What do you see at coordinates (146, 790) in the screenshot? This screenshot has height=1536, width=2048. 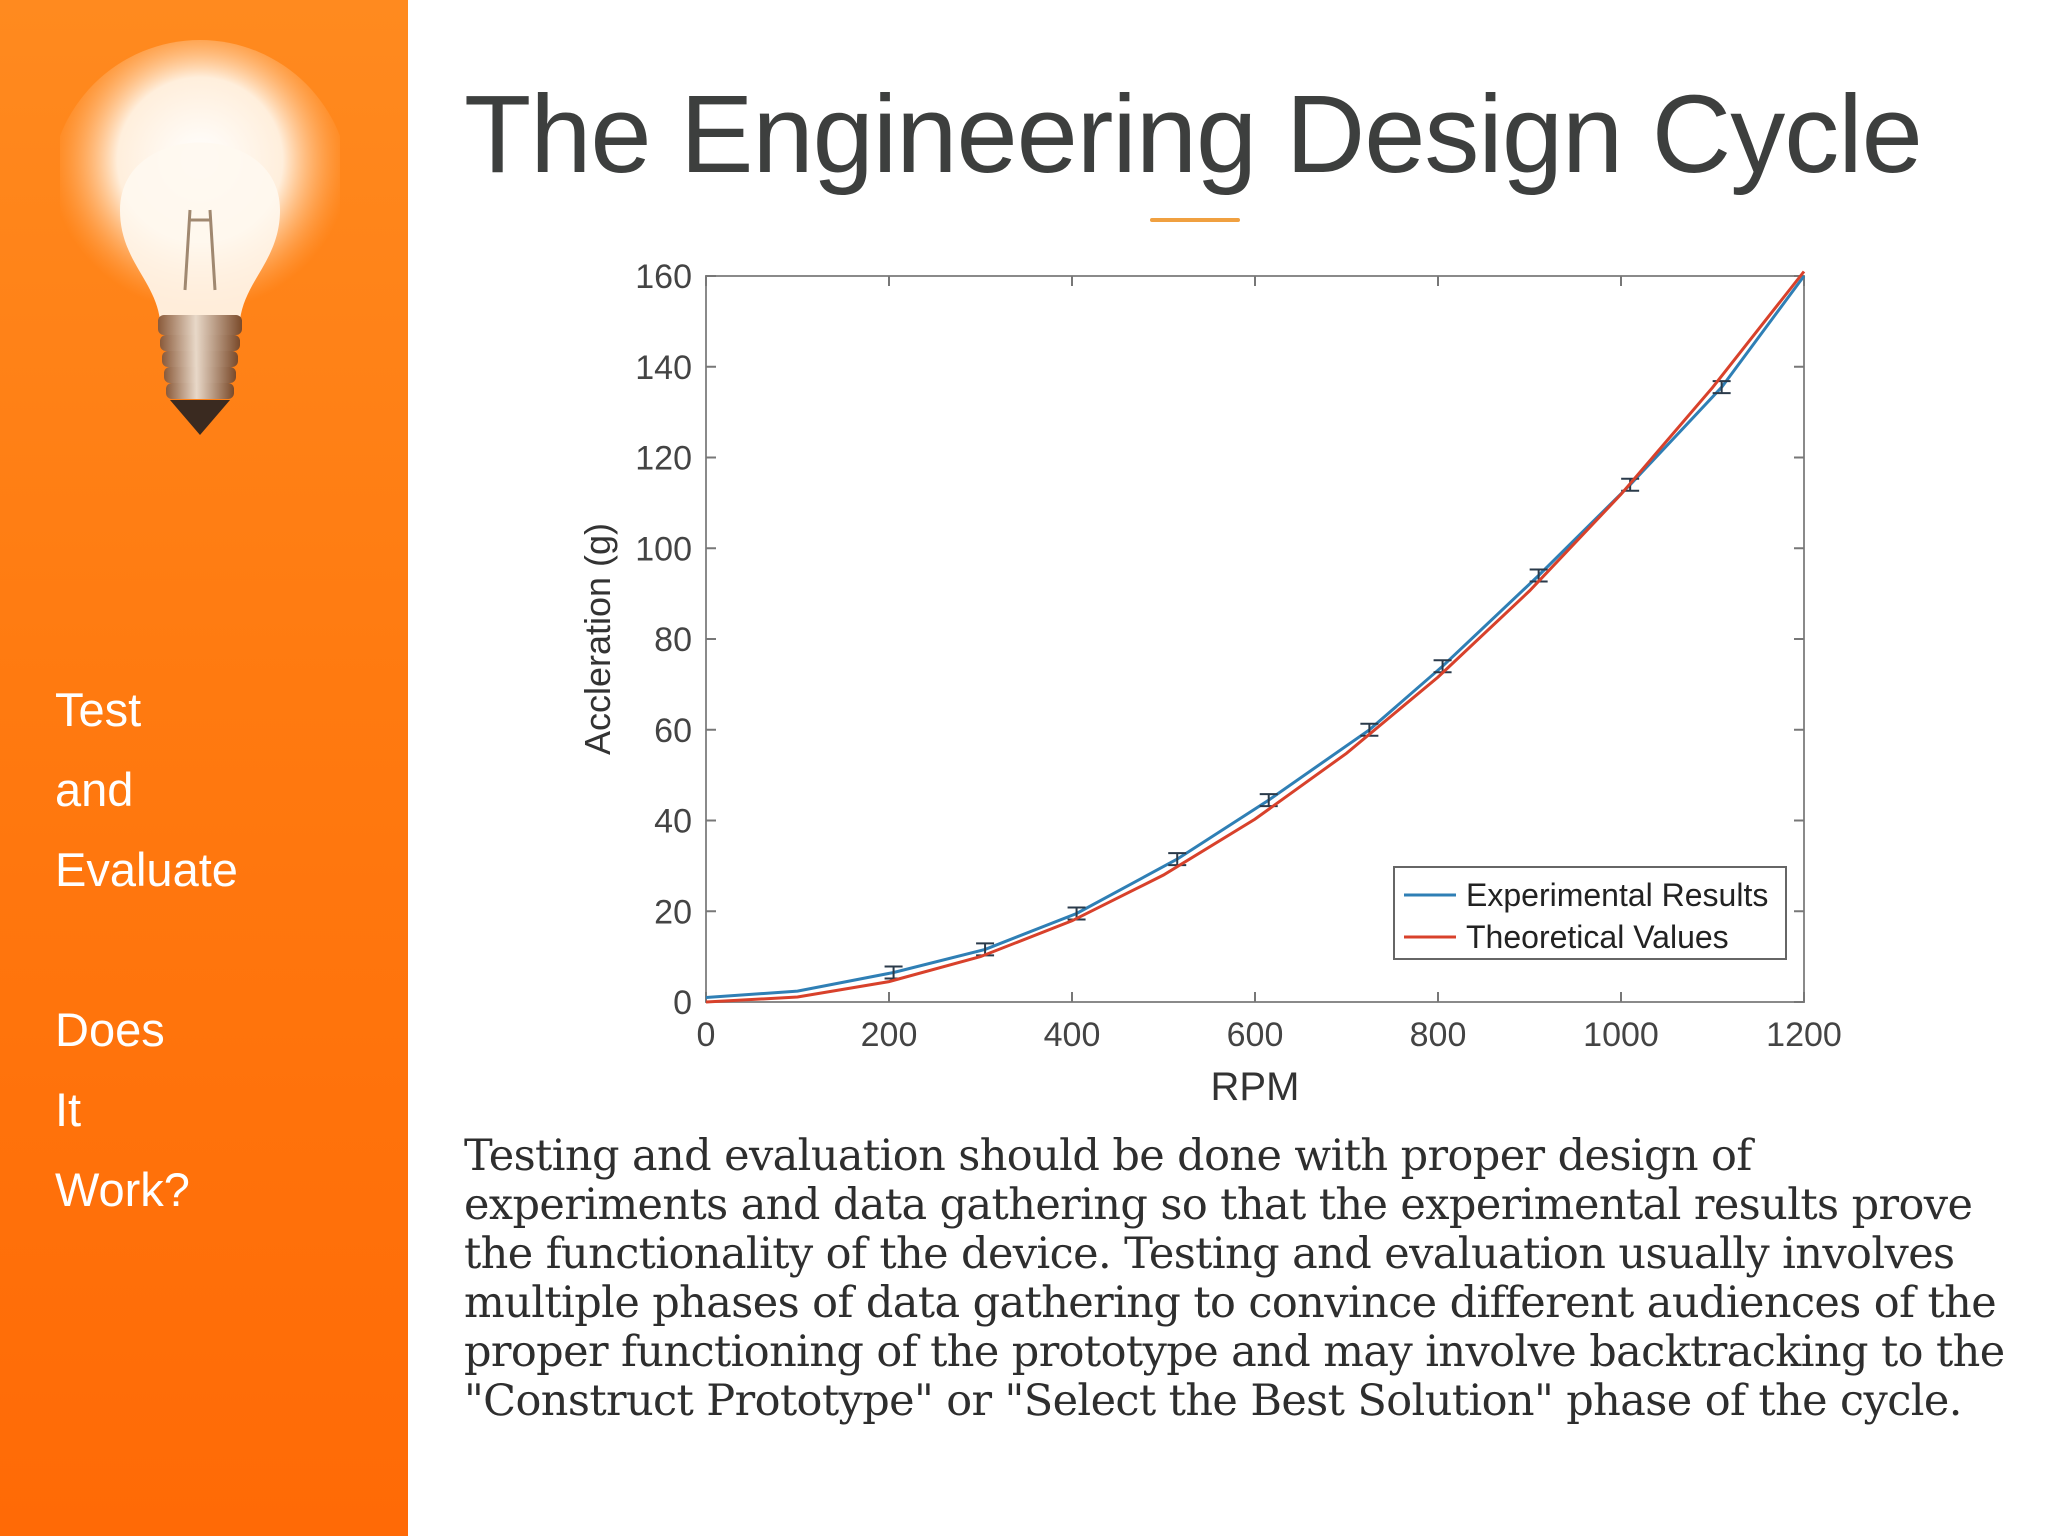 I see `sidebar-heading-top: Test and Evaluate` at bounding box center [146, 790].